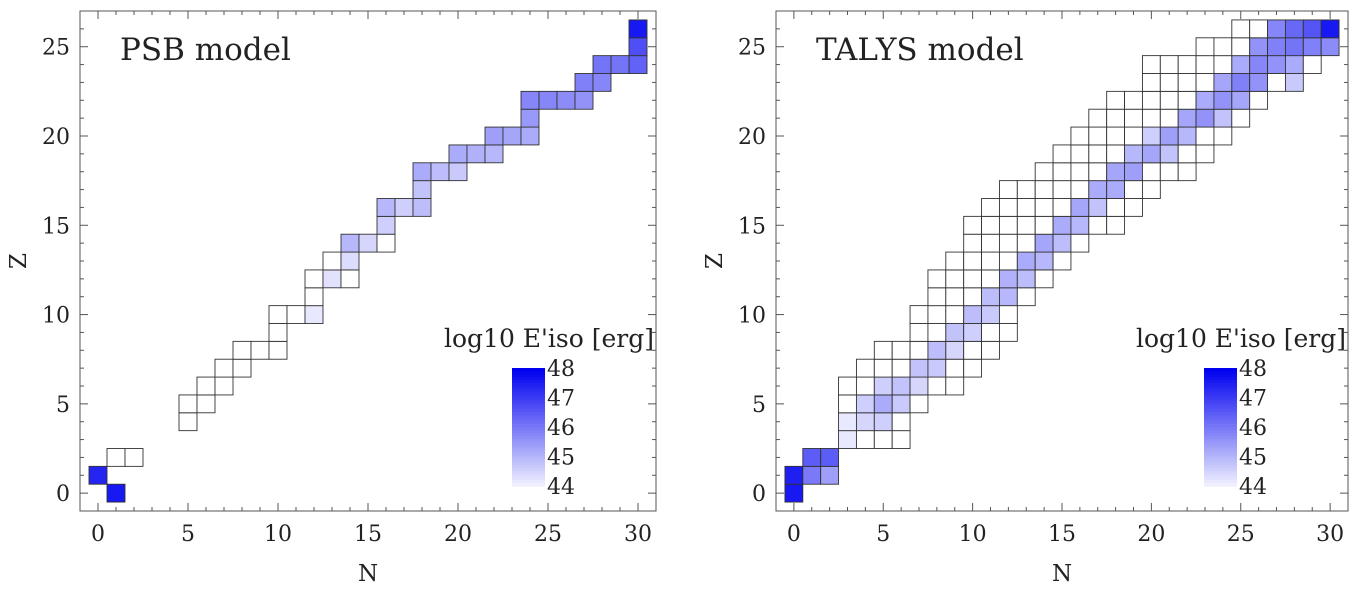 This screenshot has height=590, width=1353. I want to click on cell-n14-z16, so click(1044, 207).